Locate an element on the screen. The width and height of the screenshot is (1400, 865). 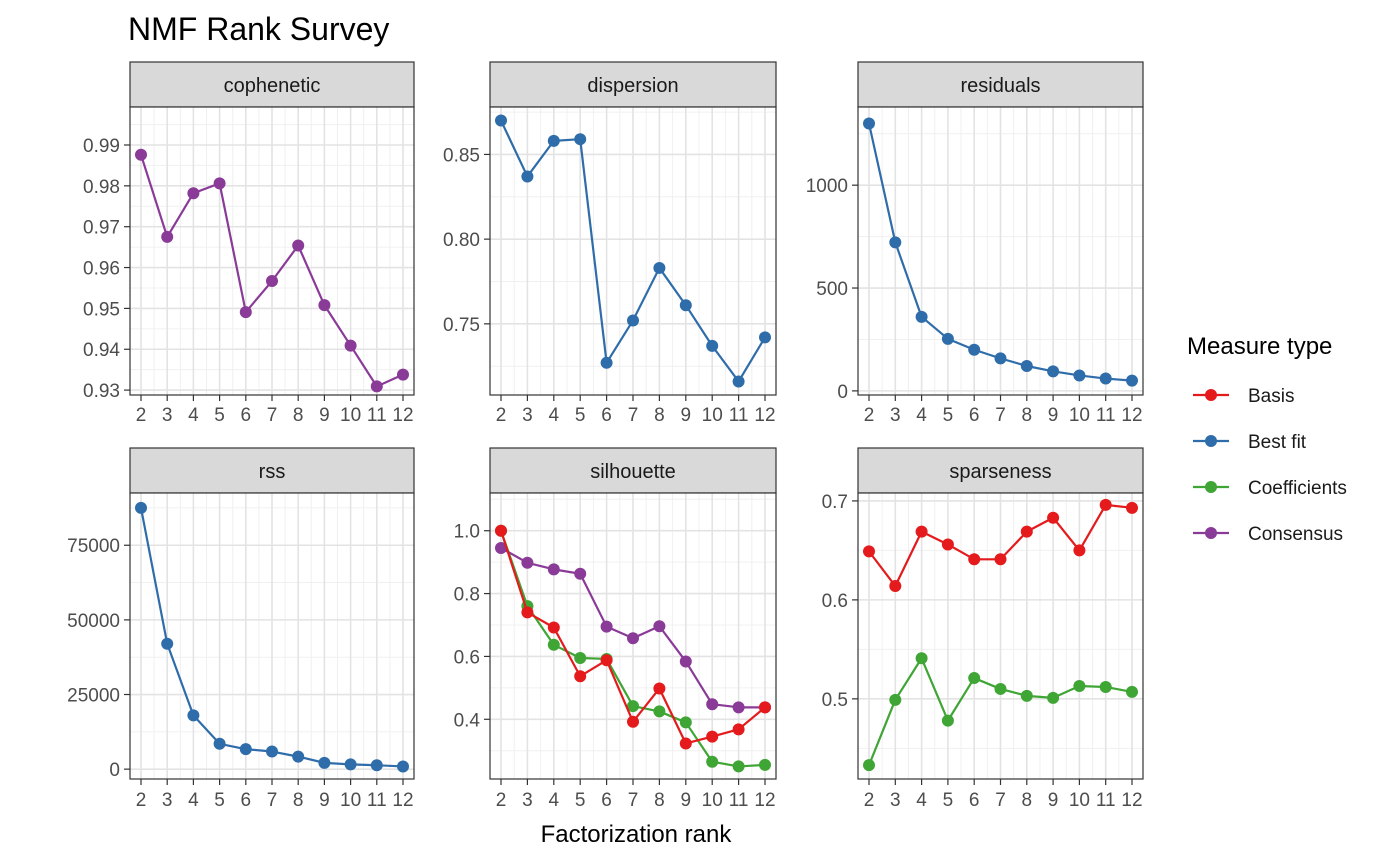
series-consensus is located at coordinates (272, 270).